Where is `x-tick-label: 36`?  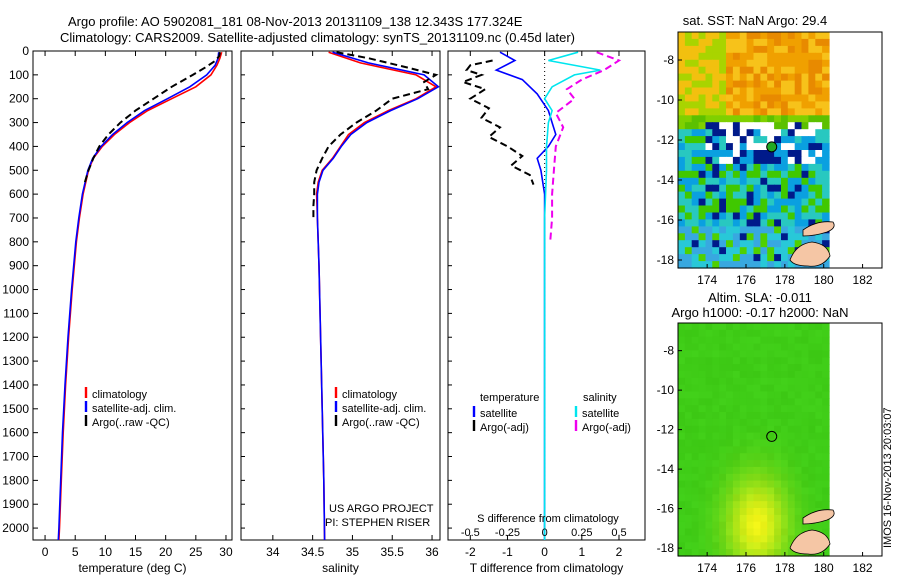
x-tick-label: 36 is located at coordinates (432, 552).